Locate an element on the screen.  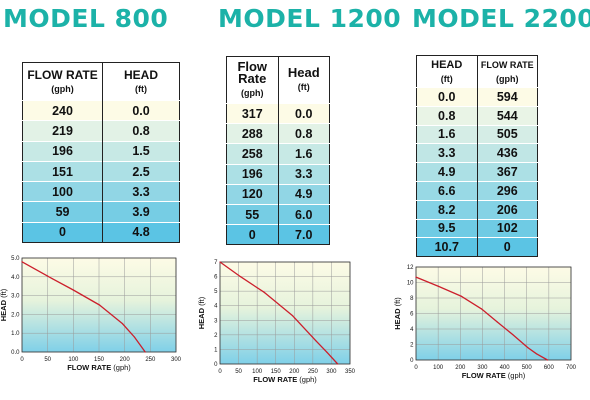
table-cell: 544 is located at coordinates (507, 115).